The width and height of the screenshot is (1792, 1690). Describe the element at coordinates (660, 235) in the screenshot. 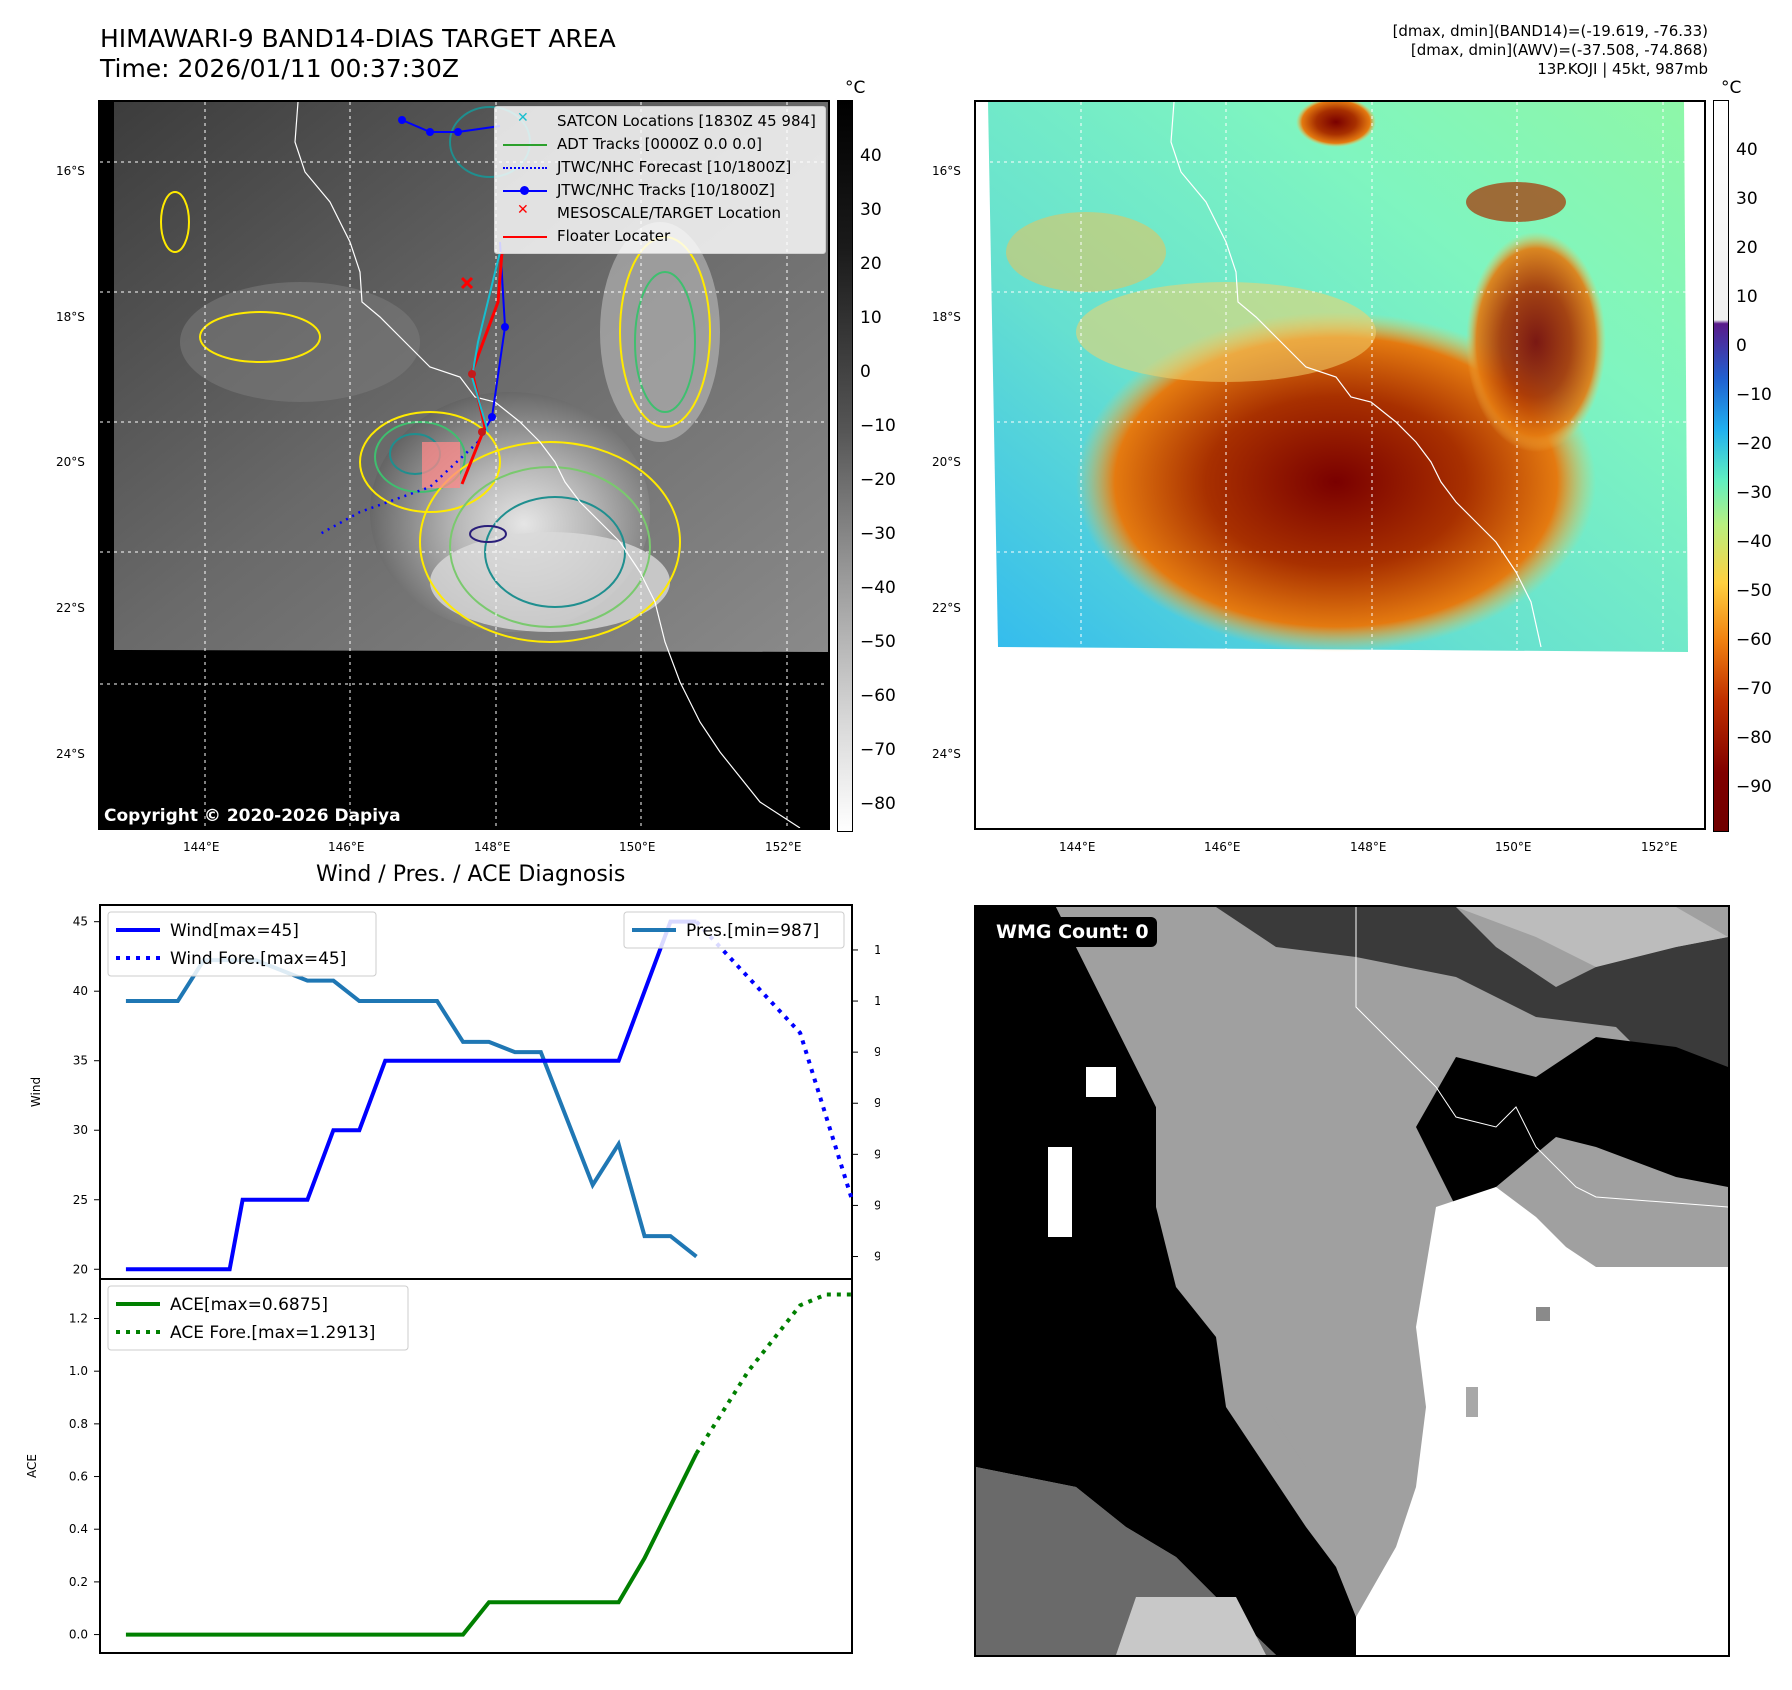

I see `legend-floater: Floater Locater` at that location.